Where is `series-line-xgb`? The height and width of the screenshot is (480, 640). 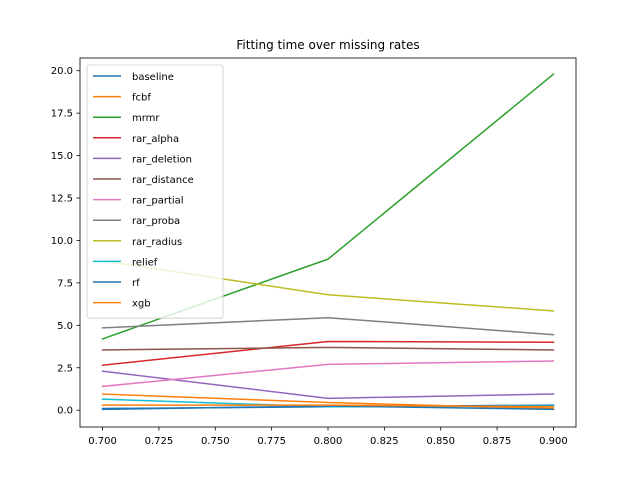 series-line-xgb is located at coordinates (328, 406).